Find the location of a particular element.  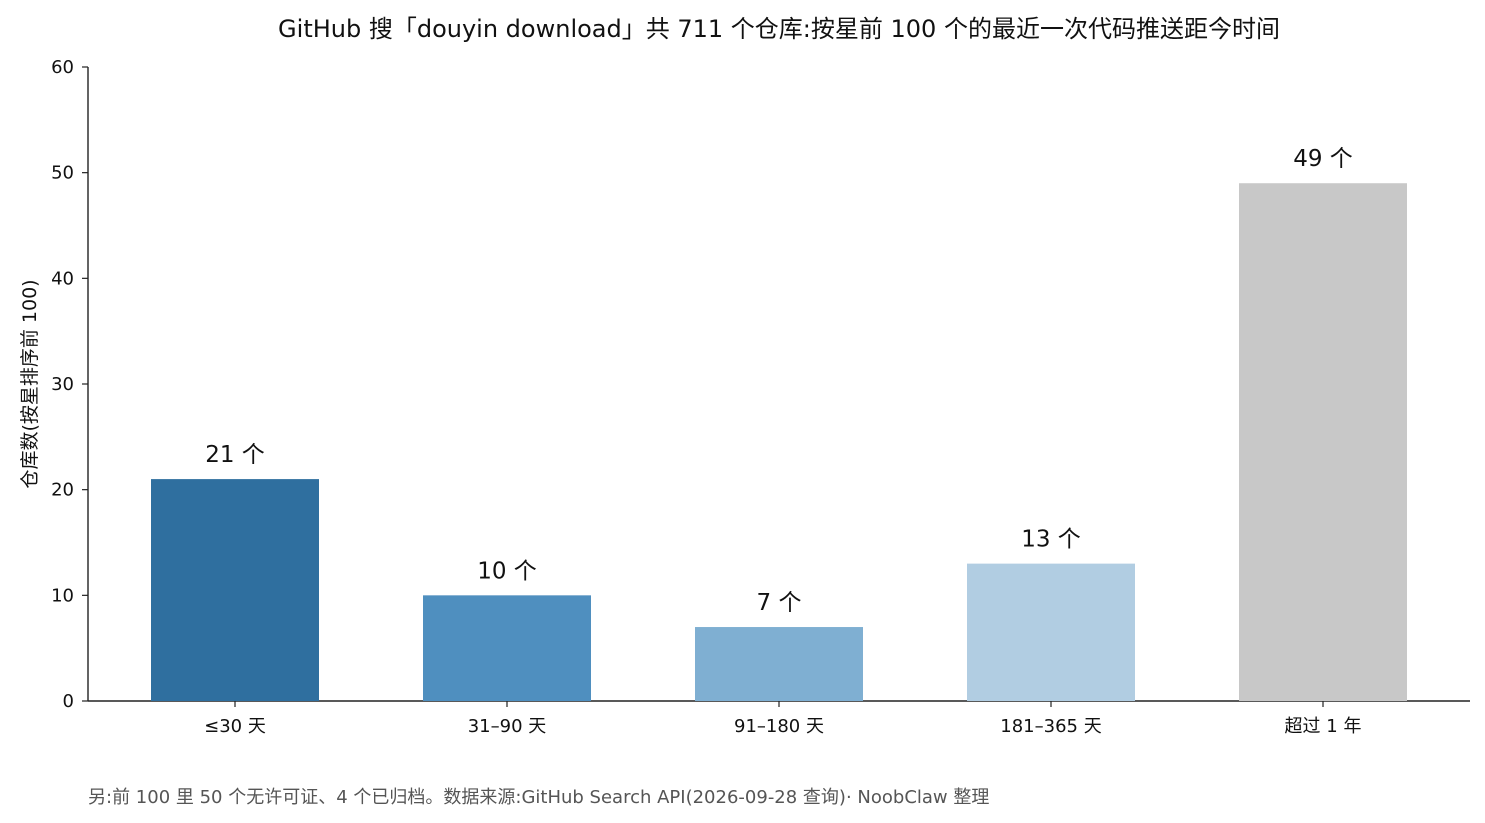

y-tick-label: 60 is located at coordinates (62, 67).